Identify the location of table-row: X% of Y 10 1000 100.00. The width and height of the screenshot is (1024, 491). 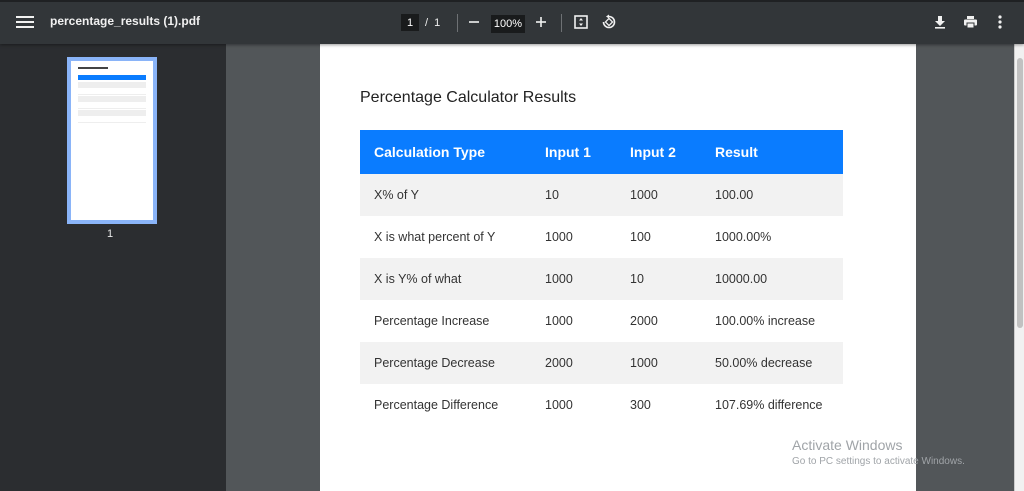
(601, 195).